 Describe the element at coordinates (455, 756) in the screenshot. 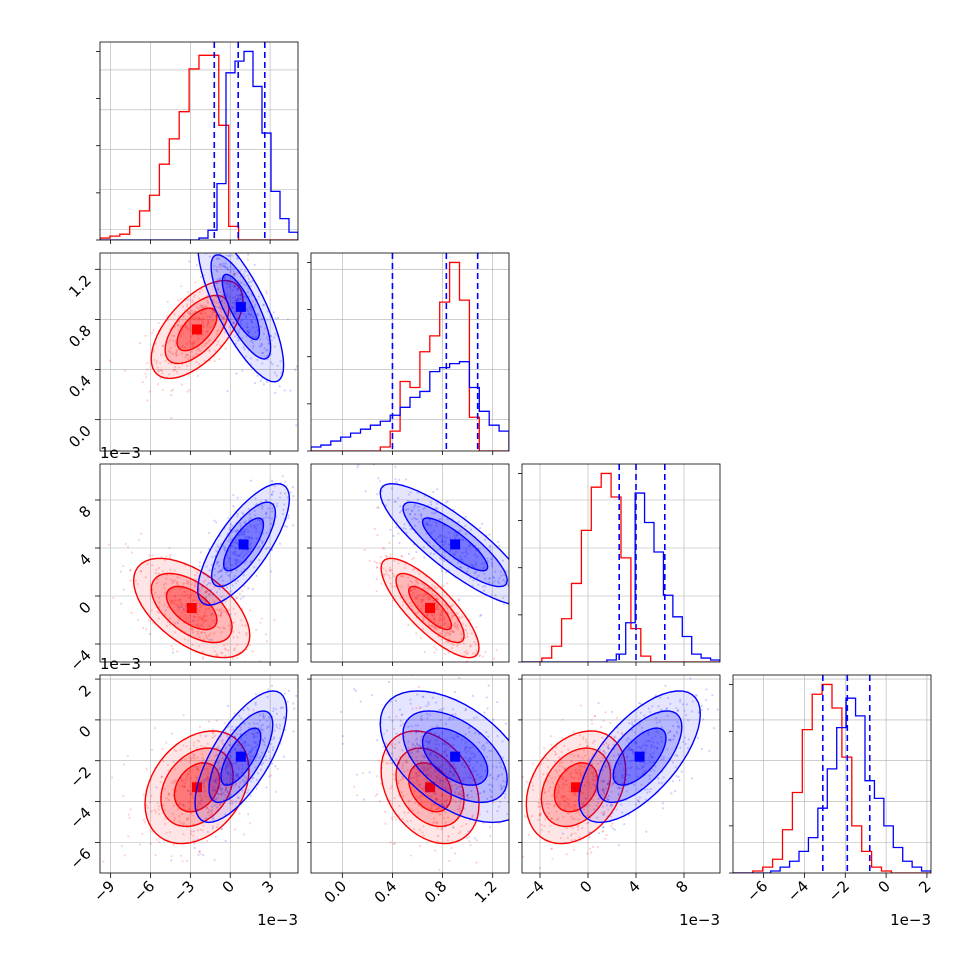

I see `density-peak-series_b` at that location.